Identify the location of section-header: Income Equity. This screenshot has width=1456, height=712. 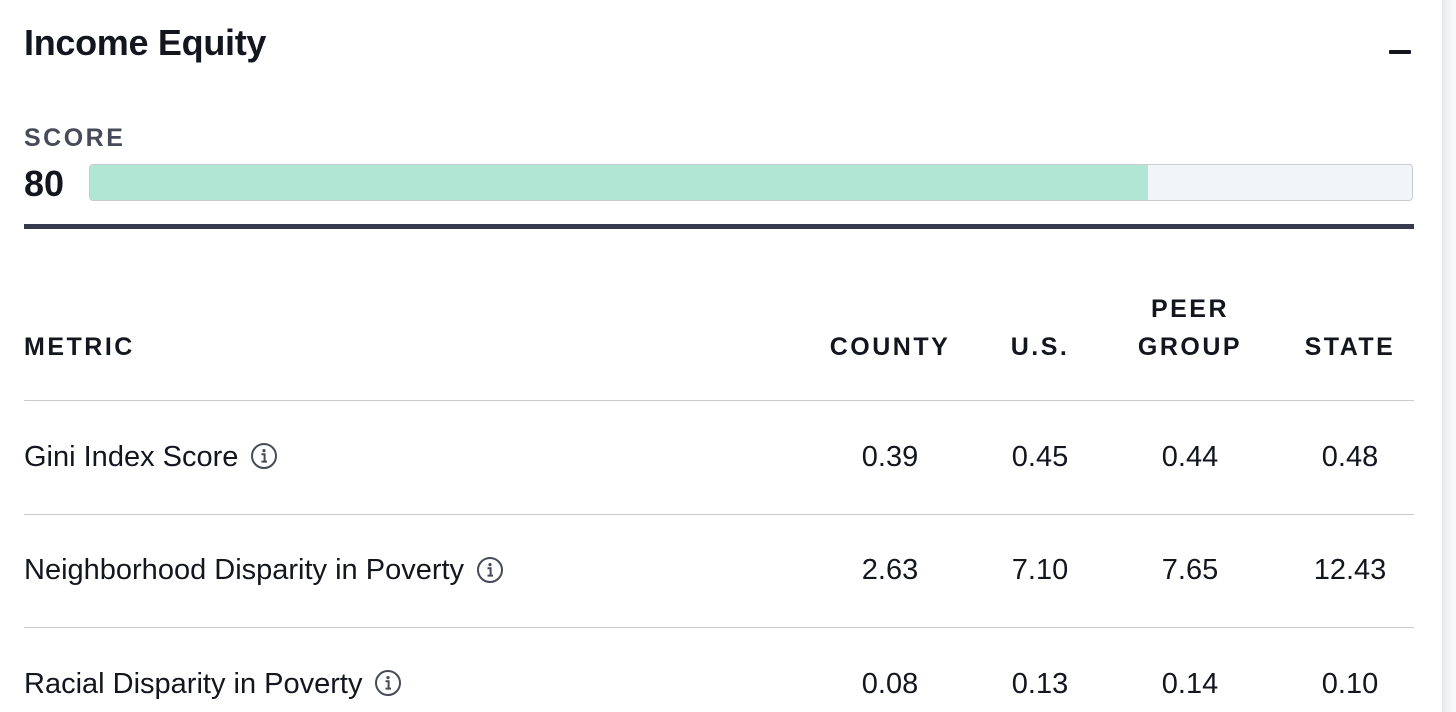
(719, 46).